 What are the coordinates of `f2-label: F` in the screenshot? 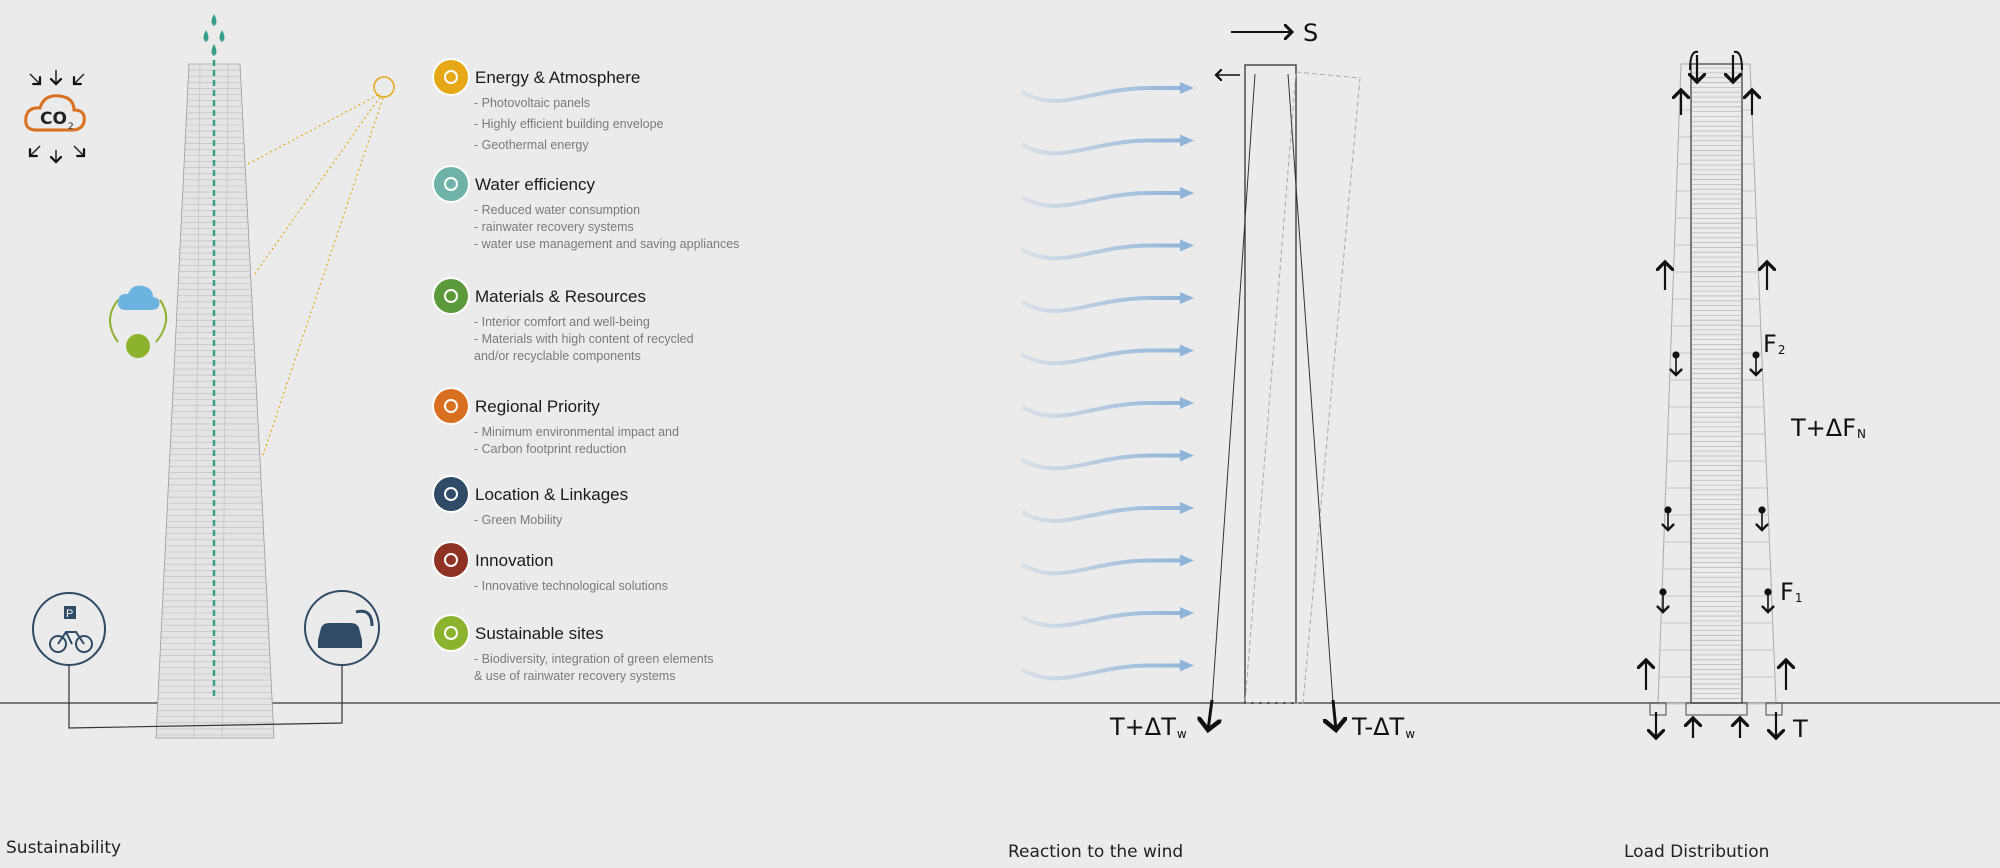 It's located at (1770, 344).